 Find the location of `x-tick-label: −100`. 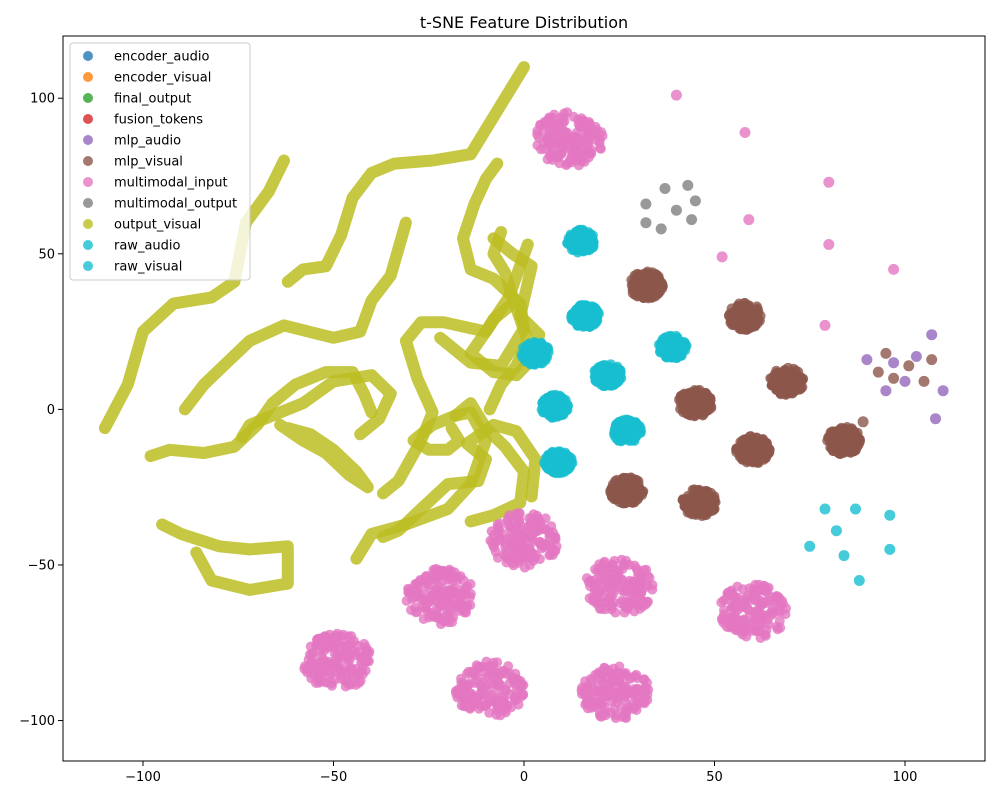

x-tick-label: −100 is located at coordinates (143, 777).